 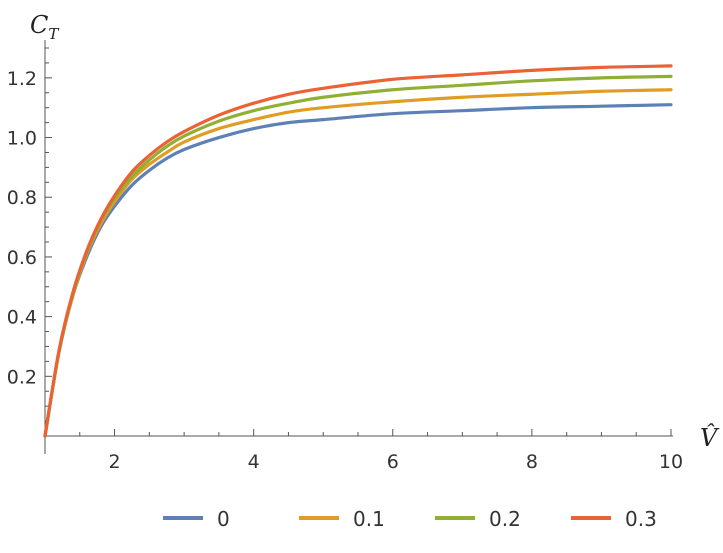 I want to click on legend-label-2: 0.2, so click(x=505, y=519).